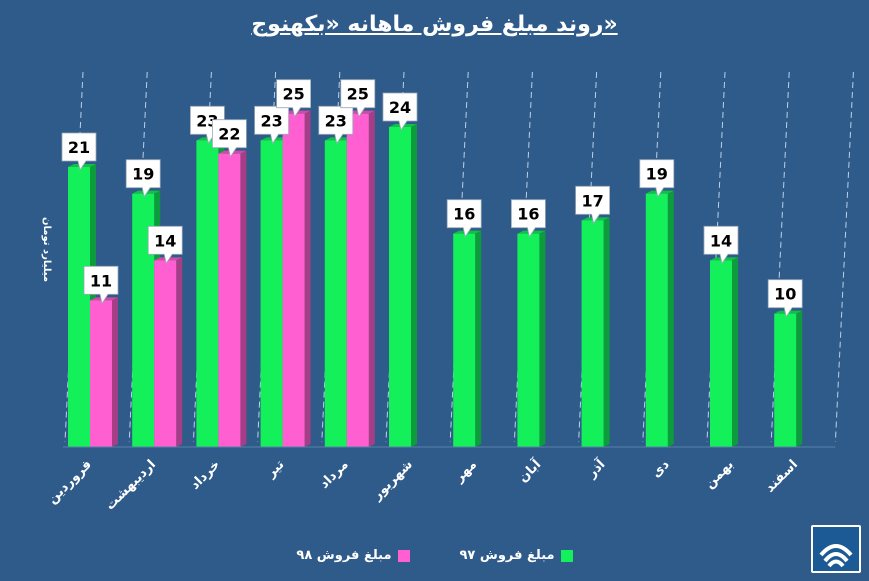 Image resolution: width=869 pixels, height=581 pixels. I want to click on x-tick-label: خرداد, so click(206, 475).